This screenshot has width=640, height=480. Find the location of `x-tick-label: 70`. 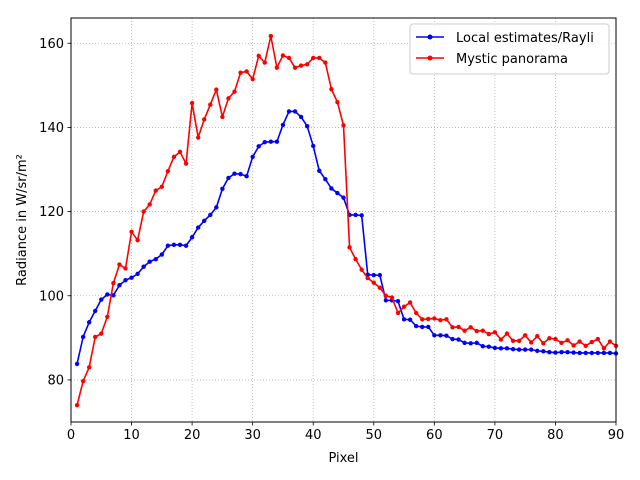

x-tick-label: 70 is located at coordinates (495, 435).